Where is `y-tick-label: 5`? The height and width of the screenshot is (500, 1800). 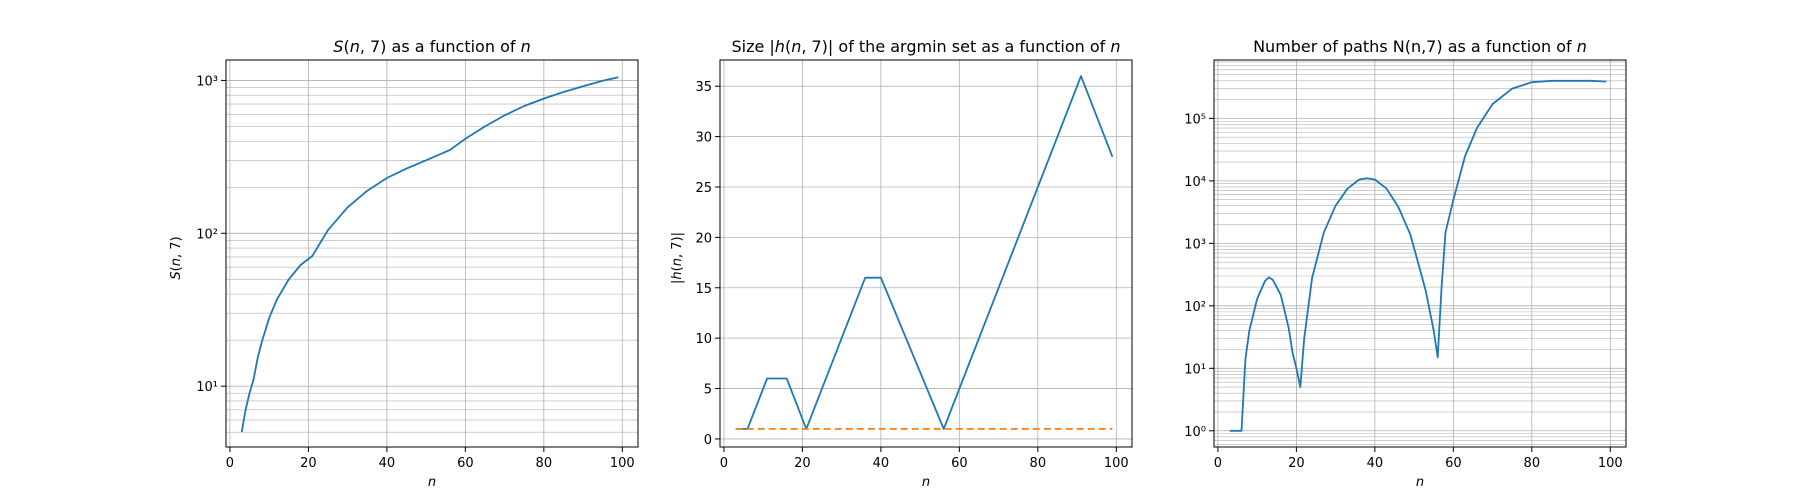
y-tick-label: 5 is located at coordinates (708, 390).